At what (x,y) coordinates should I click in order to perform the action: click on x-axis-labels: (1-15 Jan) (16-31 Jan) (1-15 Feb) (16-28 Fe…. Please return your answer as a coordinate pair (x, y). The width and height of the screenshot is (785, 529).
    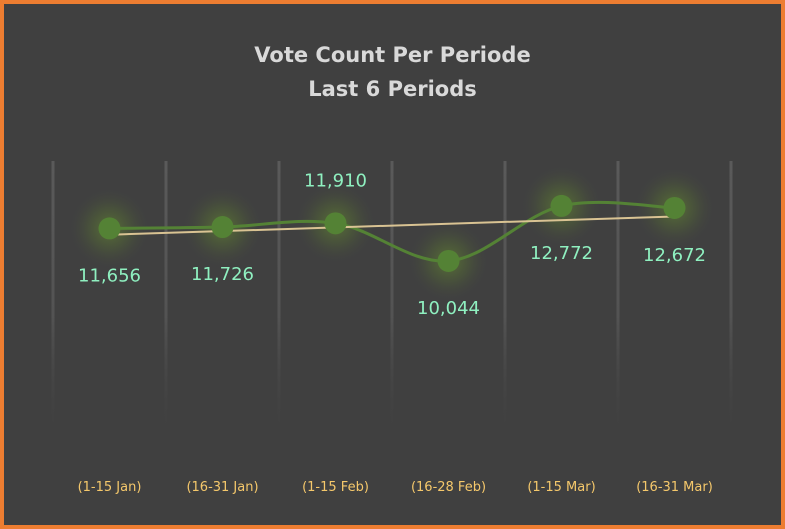
    Looking at the image, I should click on (395, 487).